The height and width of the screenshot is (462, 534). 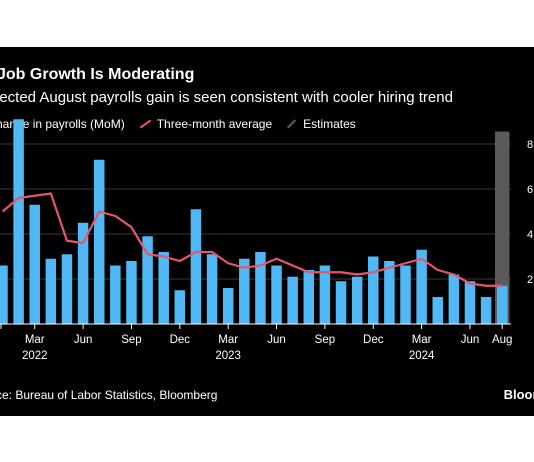 What do you see at coordinates (530, 145) in the screenshot?
I see `y-tick-label: 8` at bounding box center [530, 145].